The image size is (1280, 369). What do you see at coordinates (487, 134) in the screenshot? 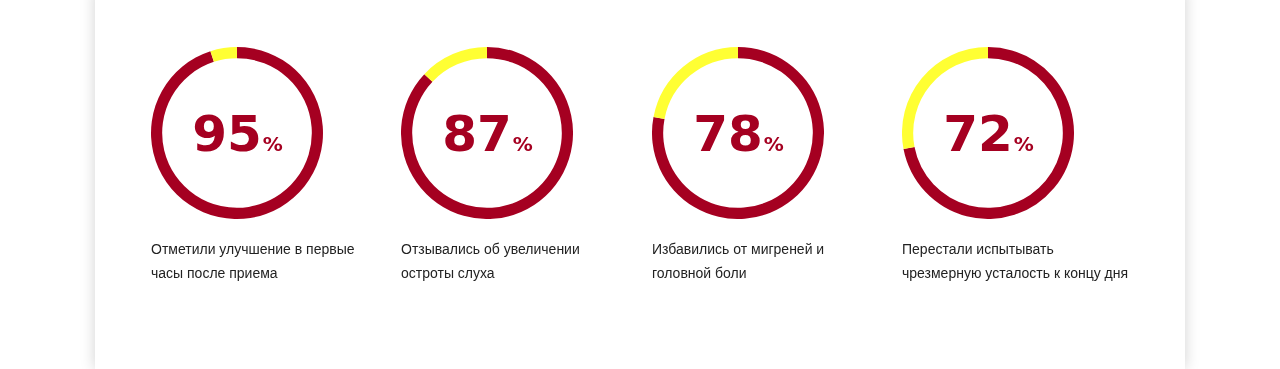
I see `data-label: 87%` at bounding box center [487, 134].